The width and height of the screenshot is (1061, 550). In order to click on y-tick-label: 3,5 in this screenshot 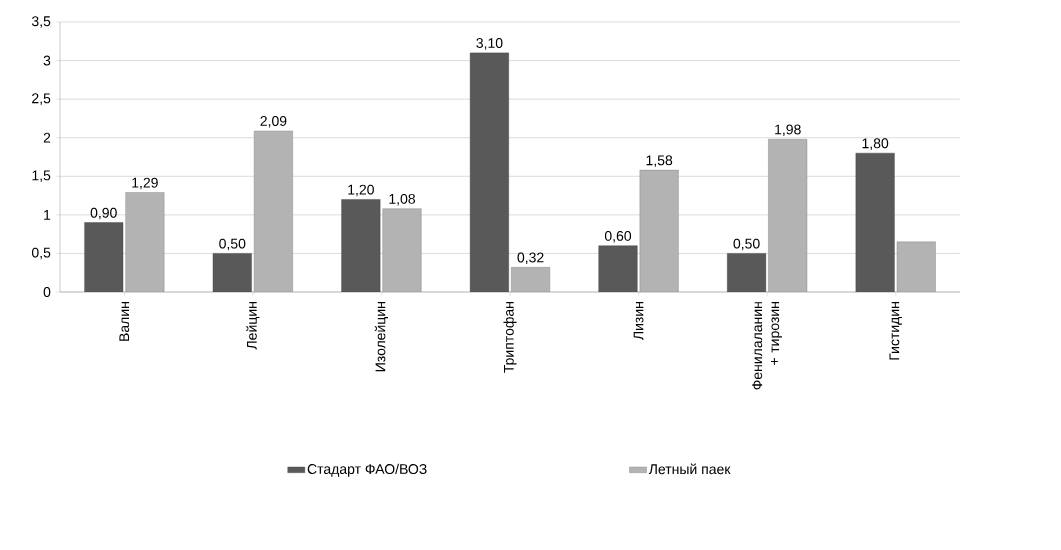, I will do `click(41, 22)`.